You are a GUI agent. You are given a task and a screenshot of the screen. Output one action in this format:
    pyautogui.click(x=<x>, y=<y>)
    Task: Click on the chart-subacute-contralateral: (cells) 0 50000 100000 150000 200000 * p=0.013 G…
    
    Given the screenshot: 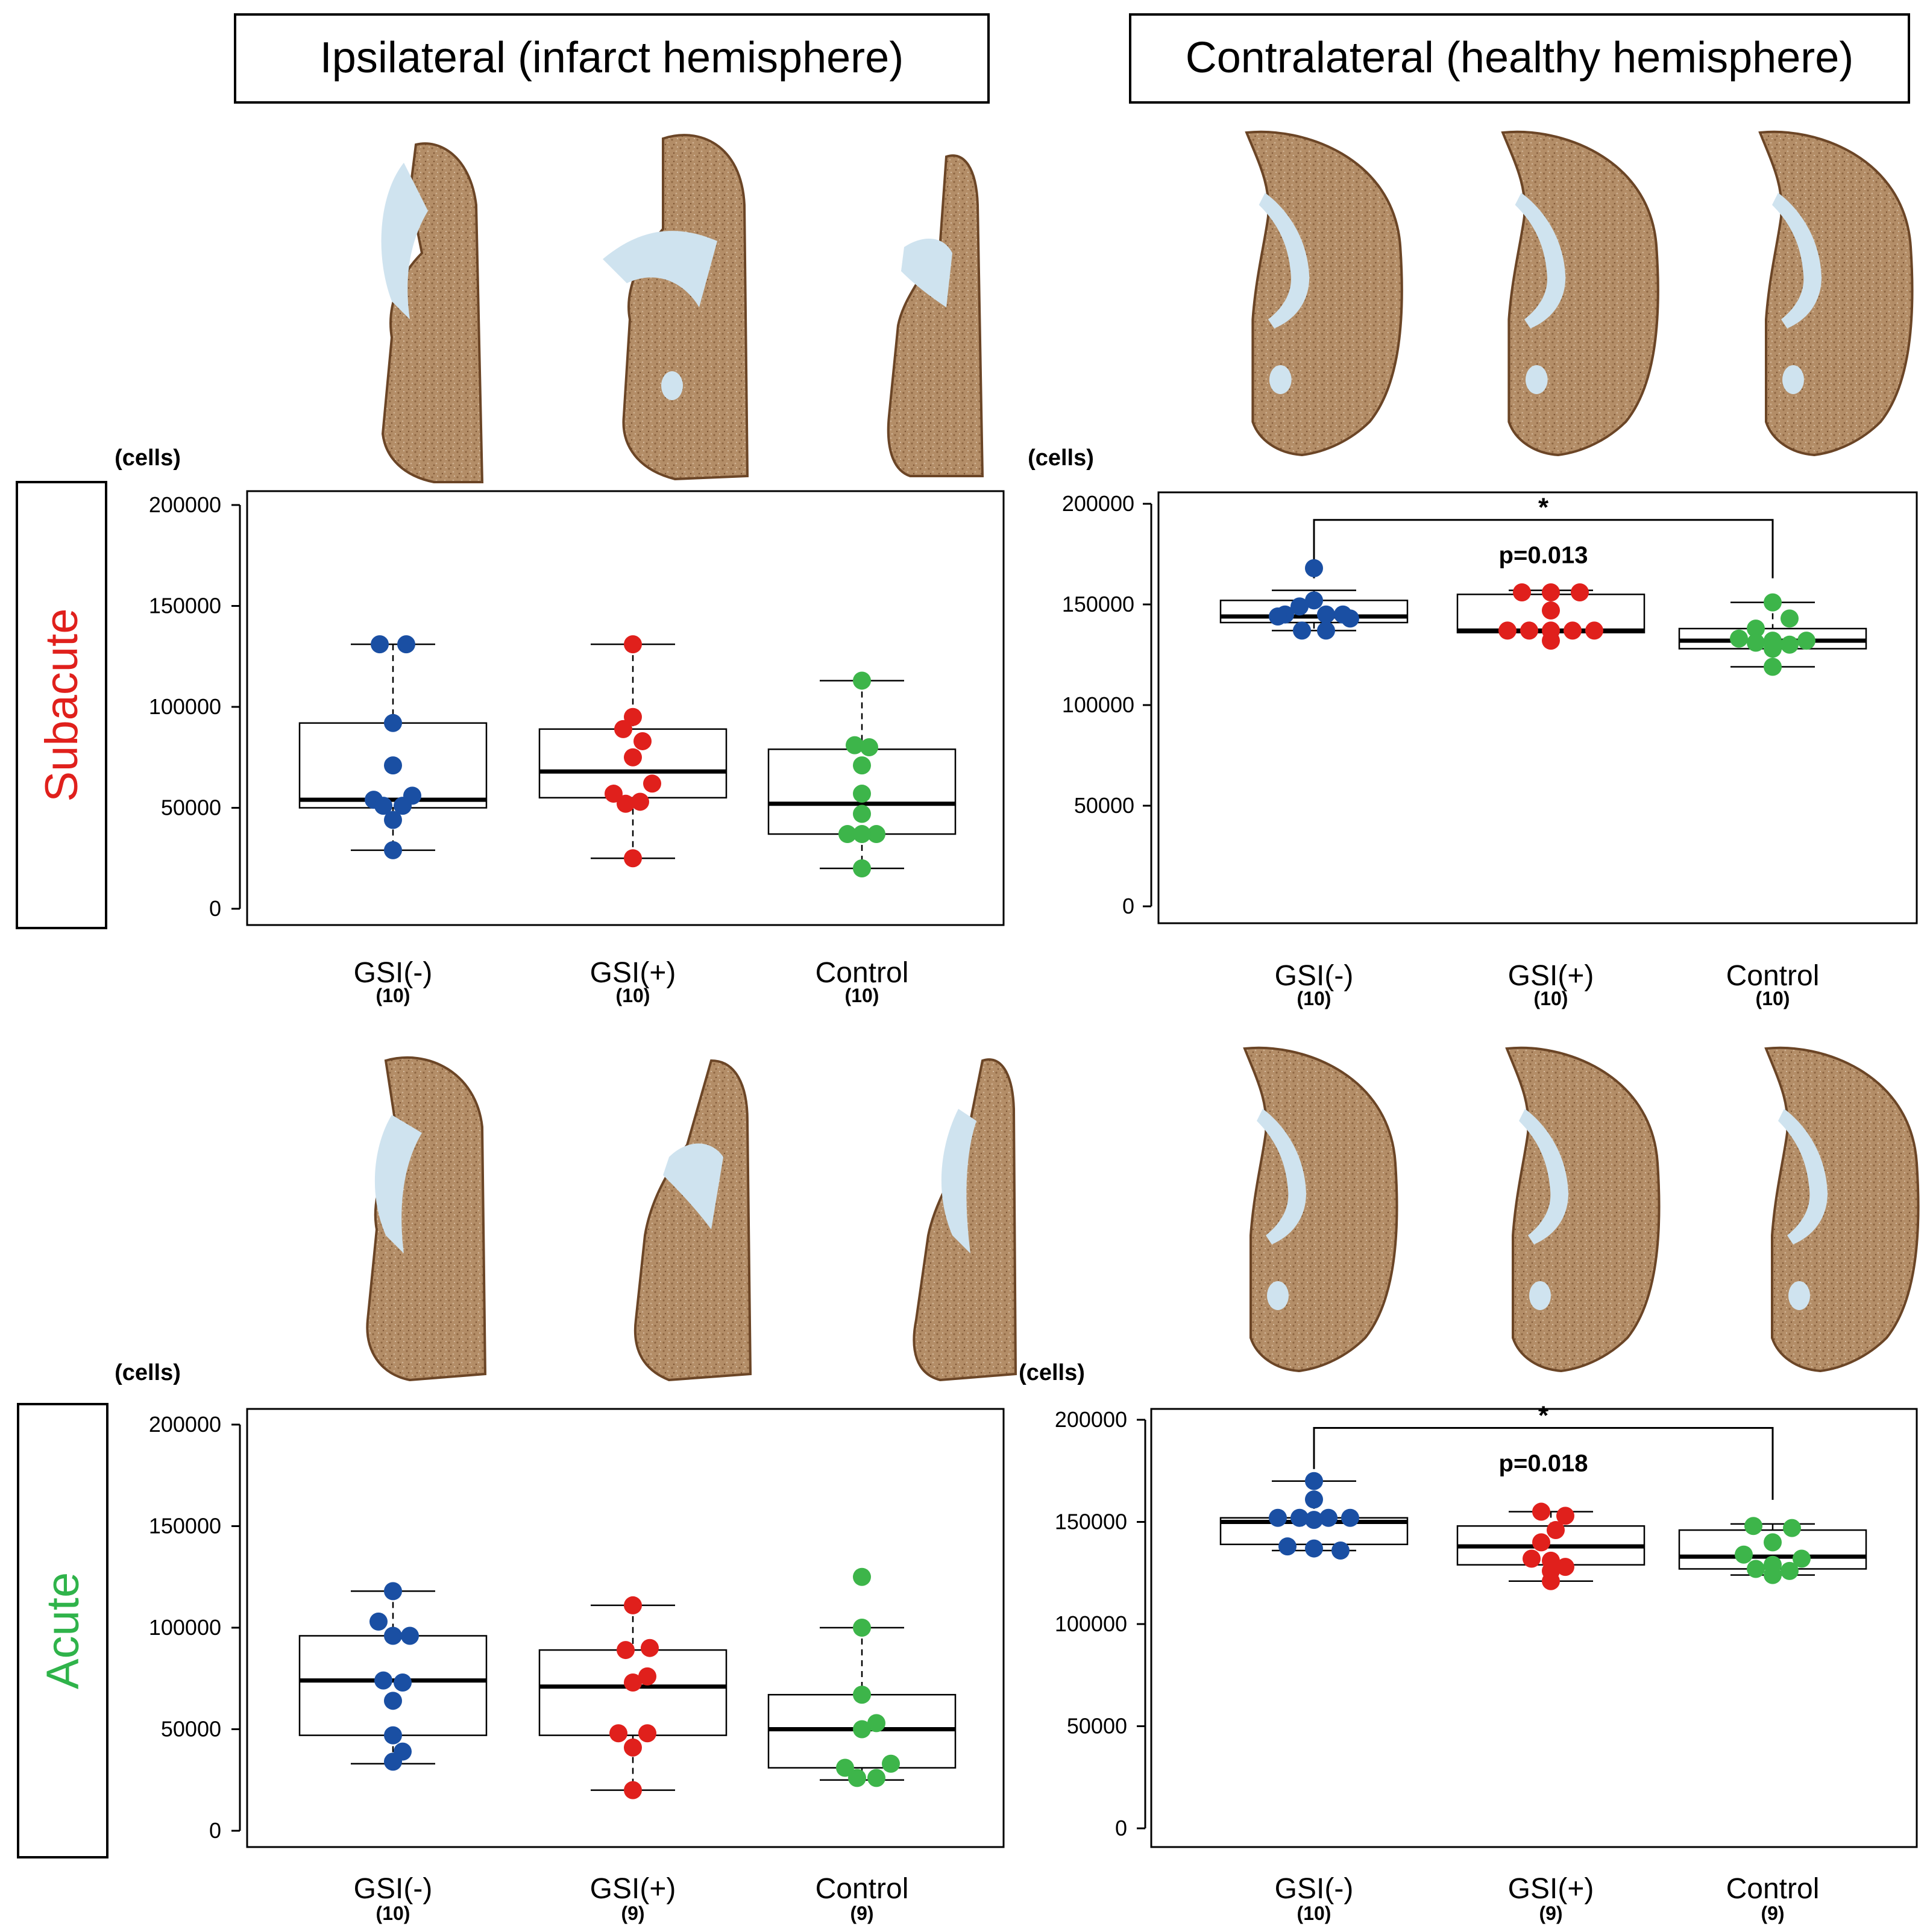 What is the action you would take?
    pyautogui.click(x=1473, y=727)
    